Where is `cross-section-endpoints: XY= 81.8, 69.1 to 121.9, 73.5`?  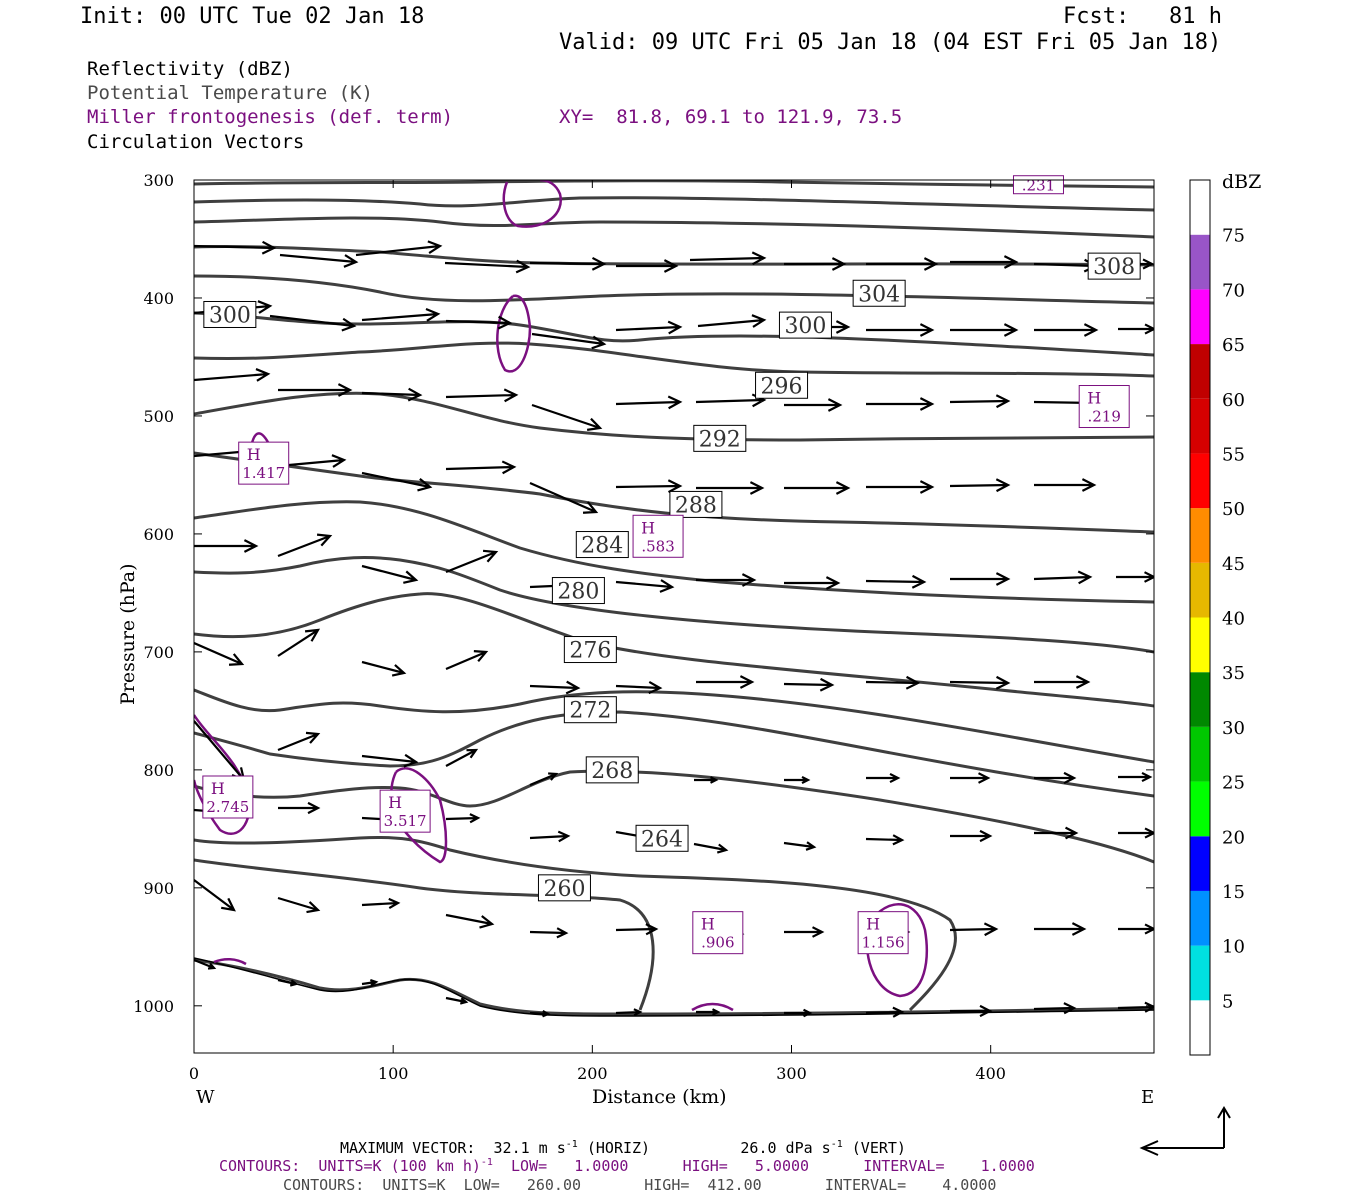 cross-section-endpoints: XY= 81.8, 69.1 to 121.9, 73.5 is located at coordinates (731, 117).